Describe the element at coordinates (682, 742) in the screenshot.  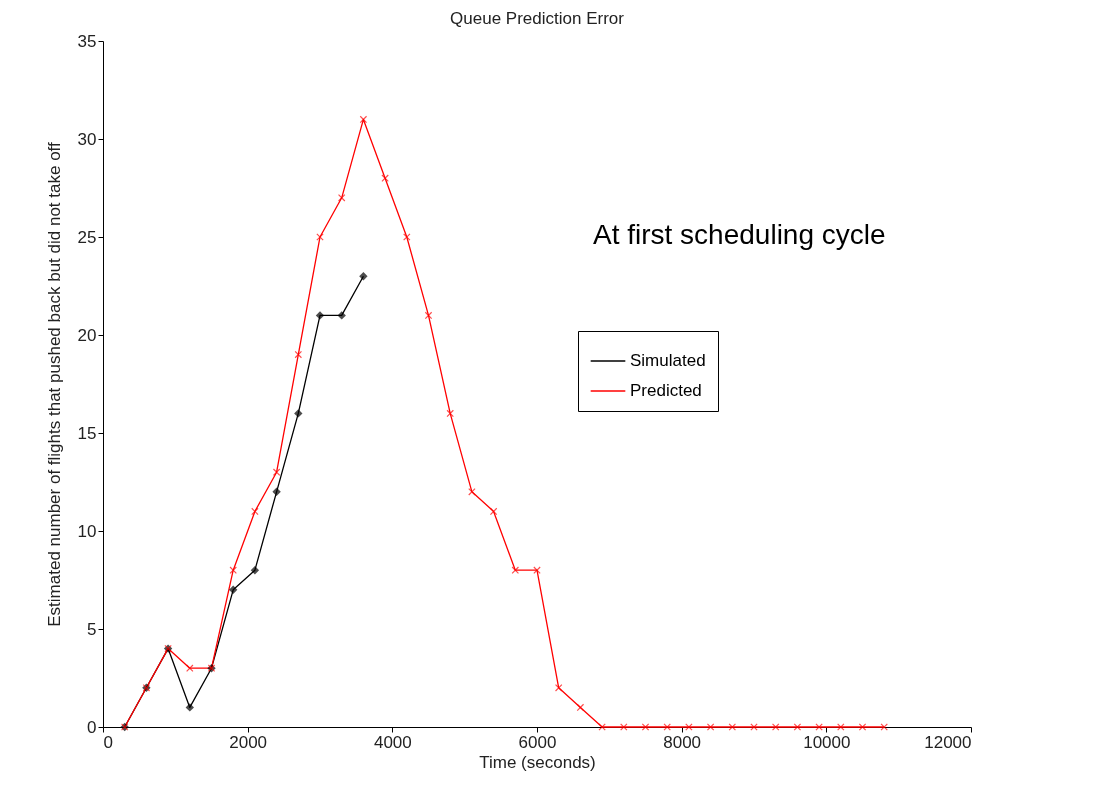
I see `x-tick-label: 8000` at that location.